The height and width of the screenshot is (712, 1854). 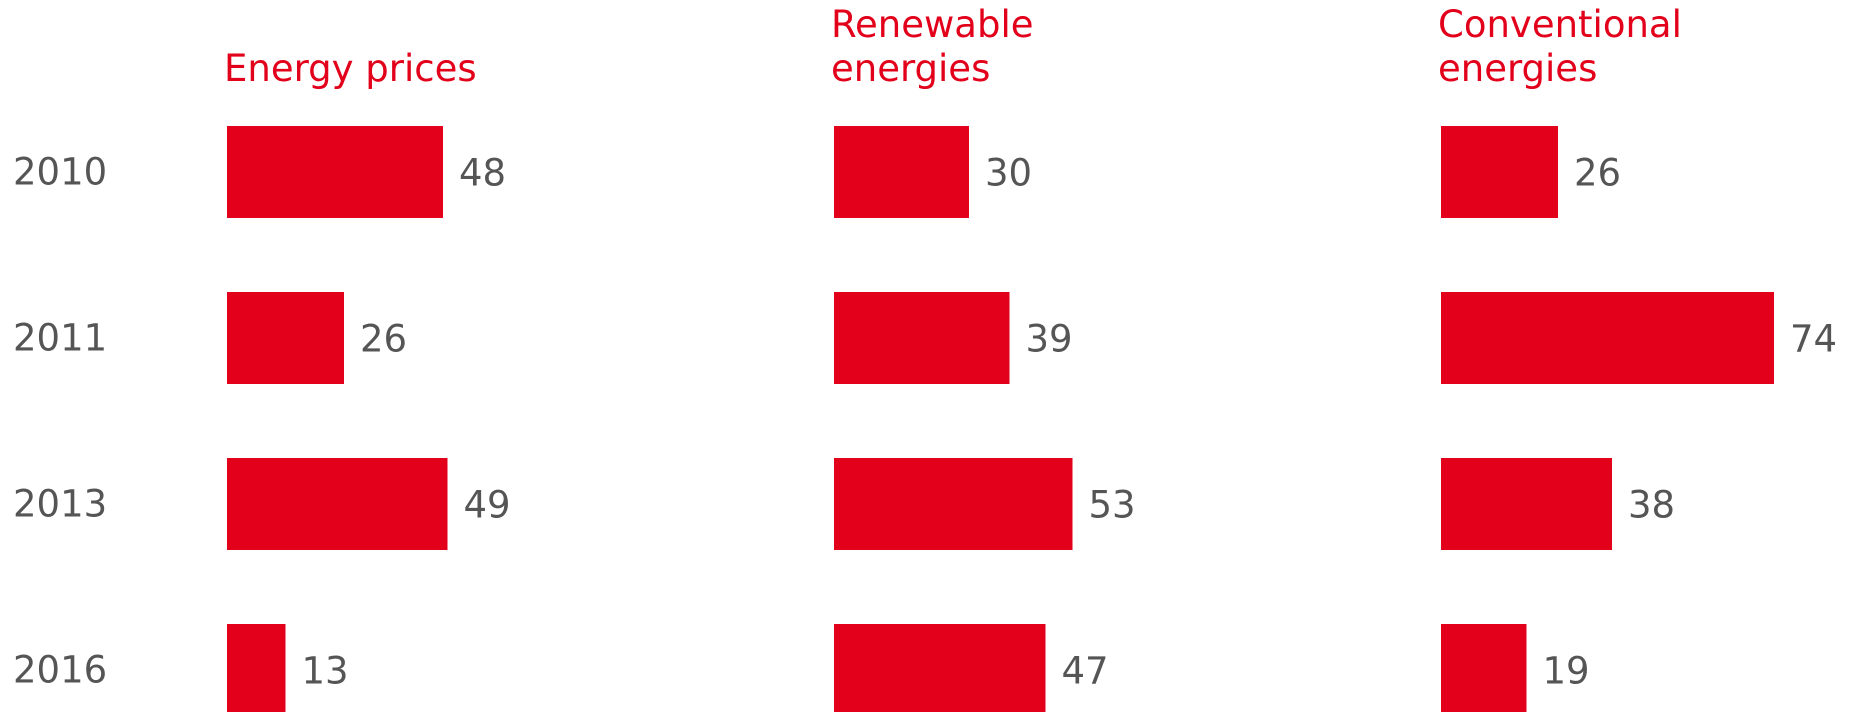 What do you see at coordinates (1085, 671) in the screenshot?
I see `data-label: 47` at bounding box center [1085, 671].